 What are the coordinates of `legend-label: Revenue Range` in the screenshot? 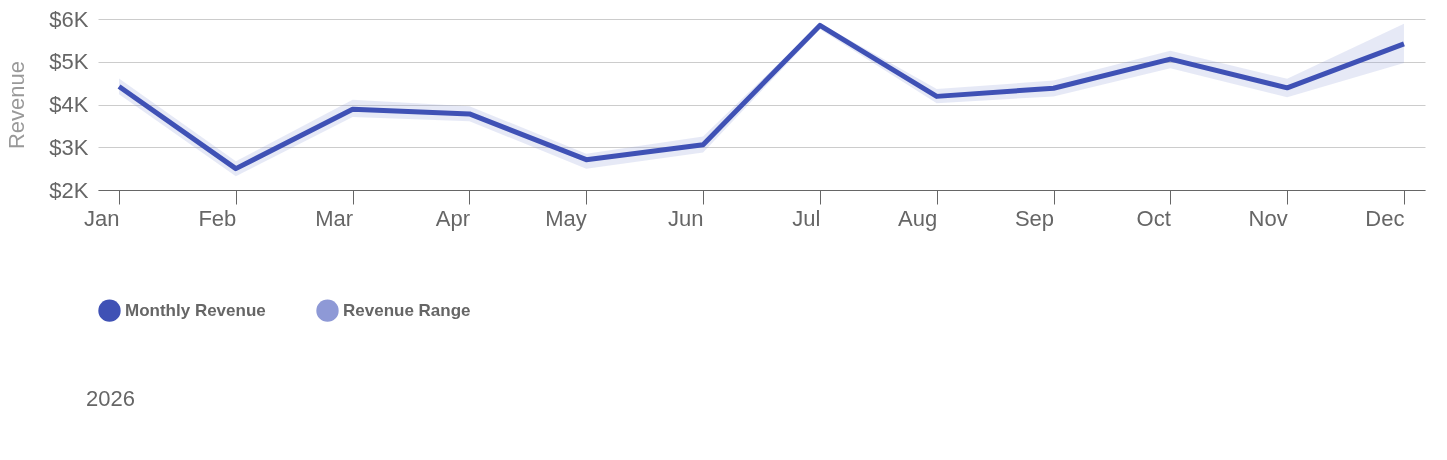 It's located at (407, 310).